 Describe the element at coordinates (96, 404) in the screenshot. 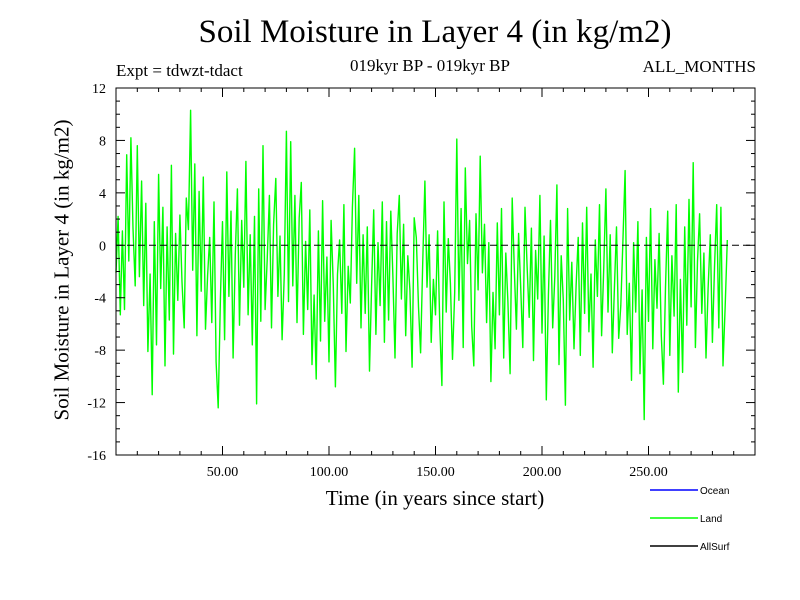

I see `y-tick-label: -12` at that location.